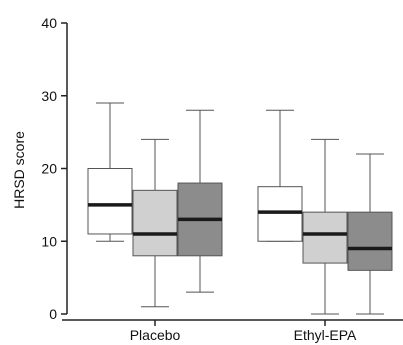  What do you see at coordinates (49, 23) in the screenshot?
I see `y-tick-label: 40` at bounding box center [49, 23].